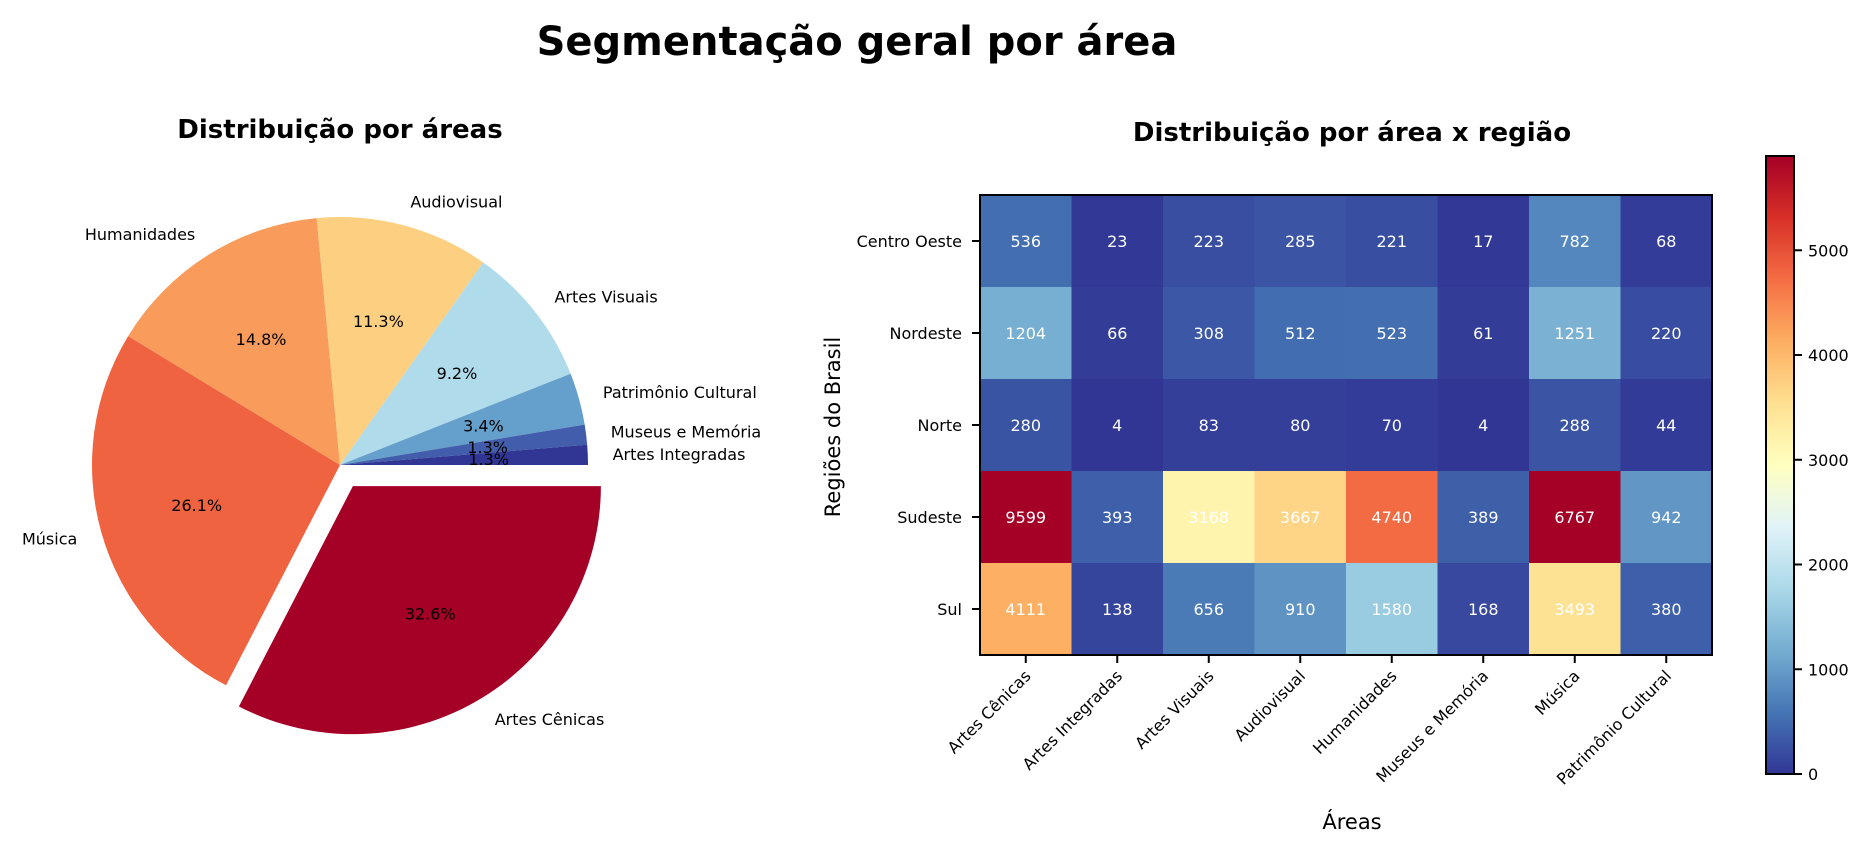 The height and width of the screenshot is (849, 1870). What do you see at coordinates (857, 42) in the screenshot?
I see `figure-suptitle: Segmentação geral por área` at bounding box center [857, 42].